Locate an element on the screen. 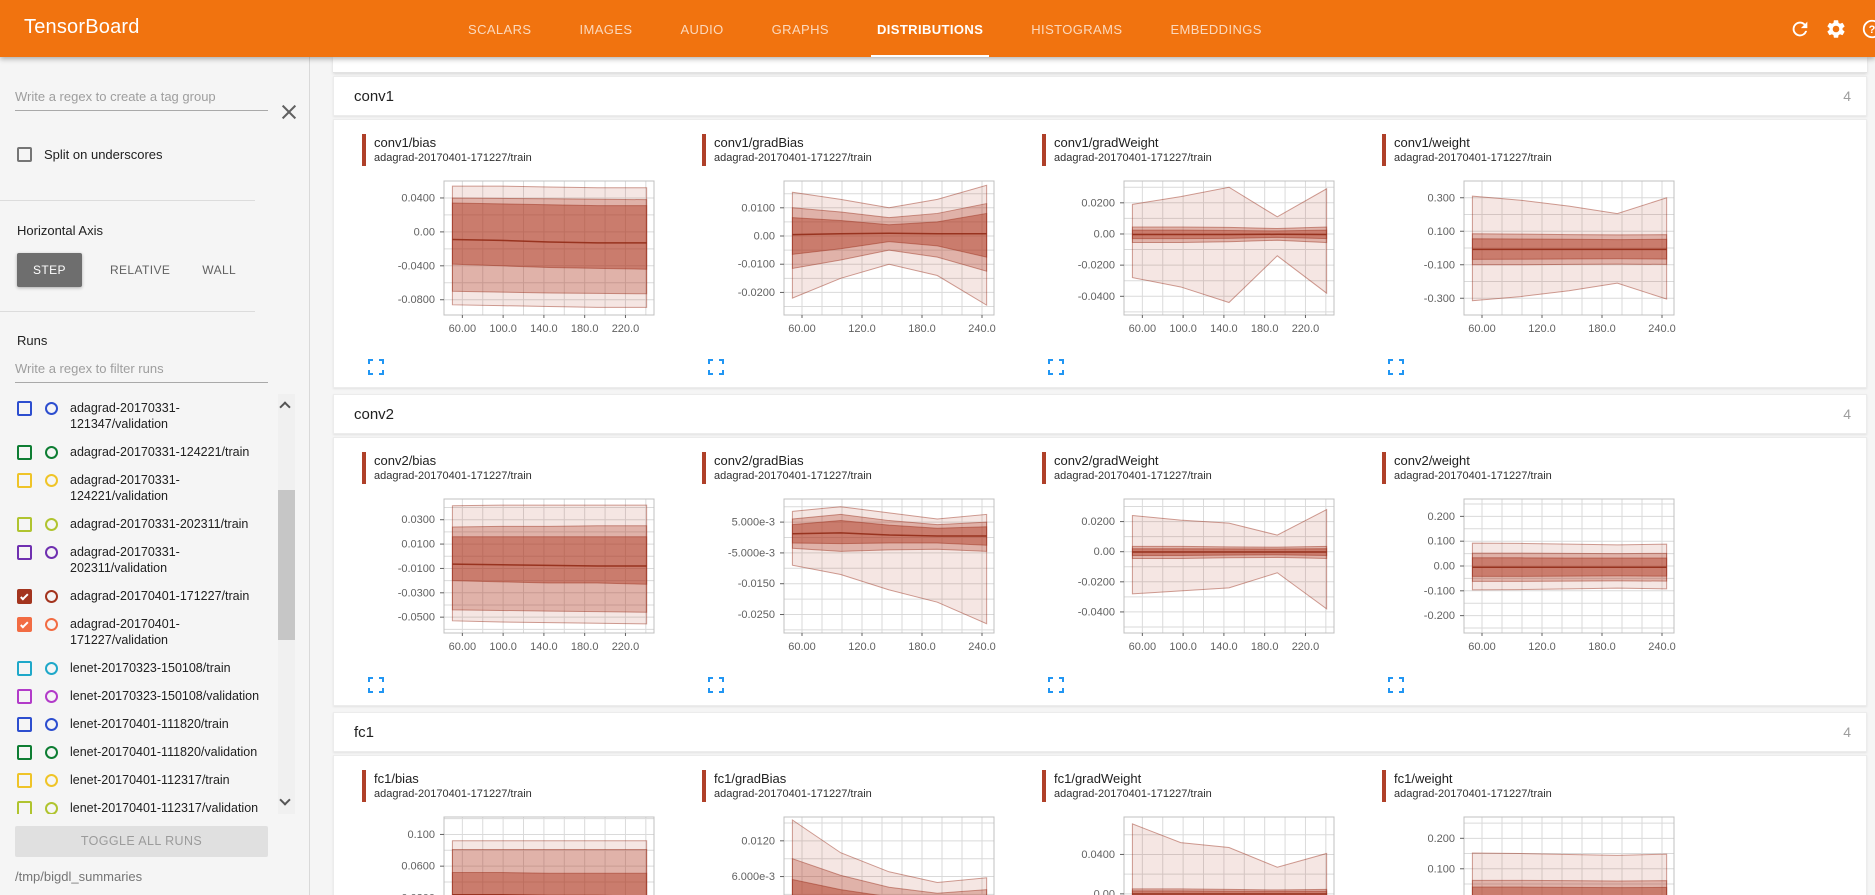 Image resolution: width=1875 pixels, height=895 pixels. svg-text: 0.0600 is located at coordinates (418, 867).